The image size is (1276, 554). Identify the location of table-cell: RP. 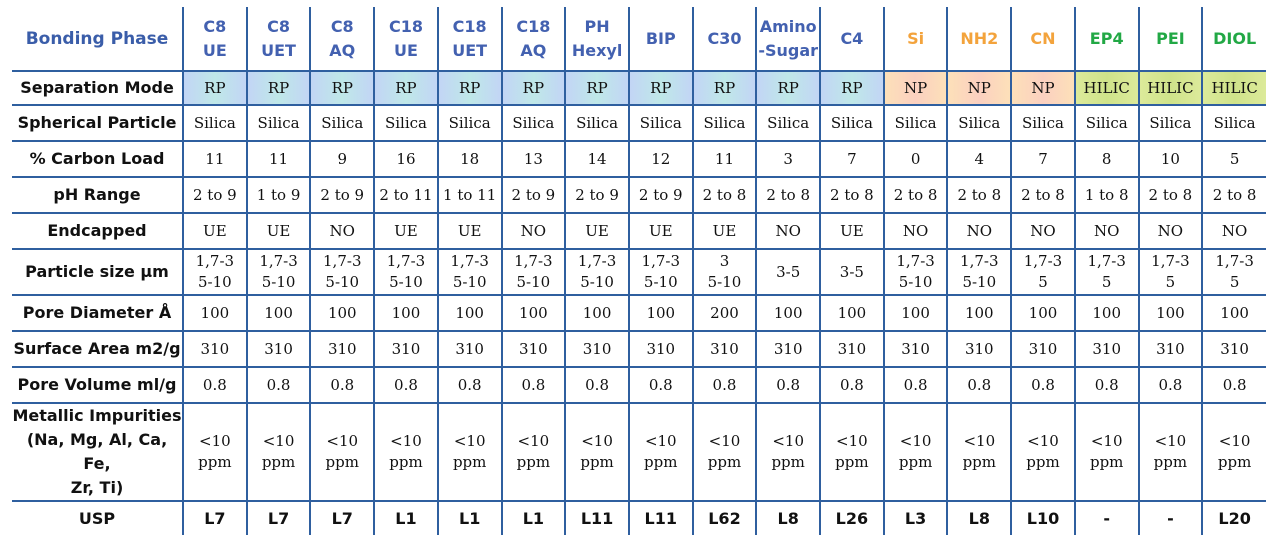
(406, 88).